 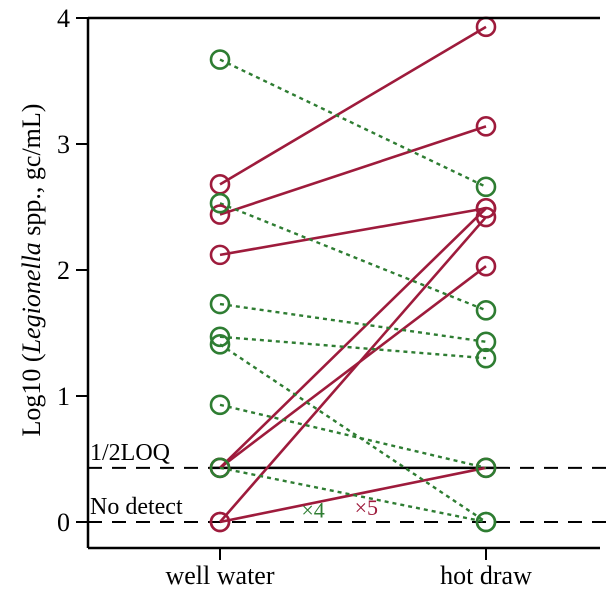 I want to click on x-category-label-0: well water, so click(x=219, y=575).